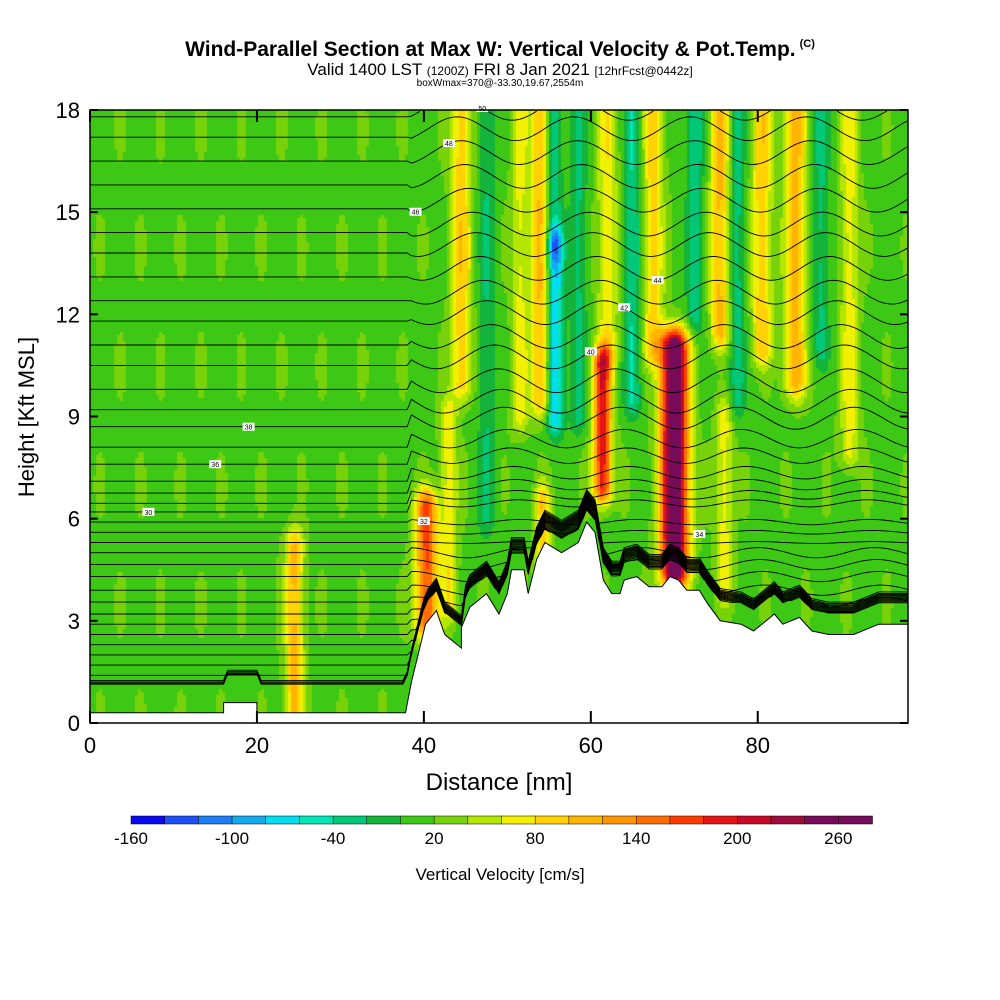 This screenshot has height=1000, width=1000. What do you see at coordinates (434, 838) in the screenshot?
I see `colorbar-tick-label: 20` at bounding box center [434, 838].